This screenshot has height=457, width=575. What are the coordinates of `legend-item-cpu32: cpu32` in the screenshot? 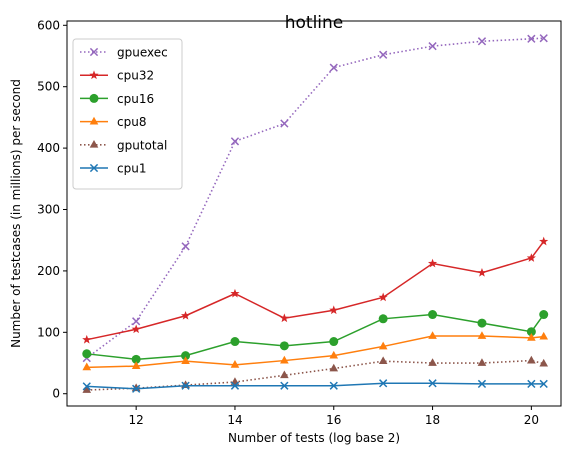 It's located at (117, 76).